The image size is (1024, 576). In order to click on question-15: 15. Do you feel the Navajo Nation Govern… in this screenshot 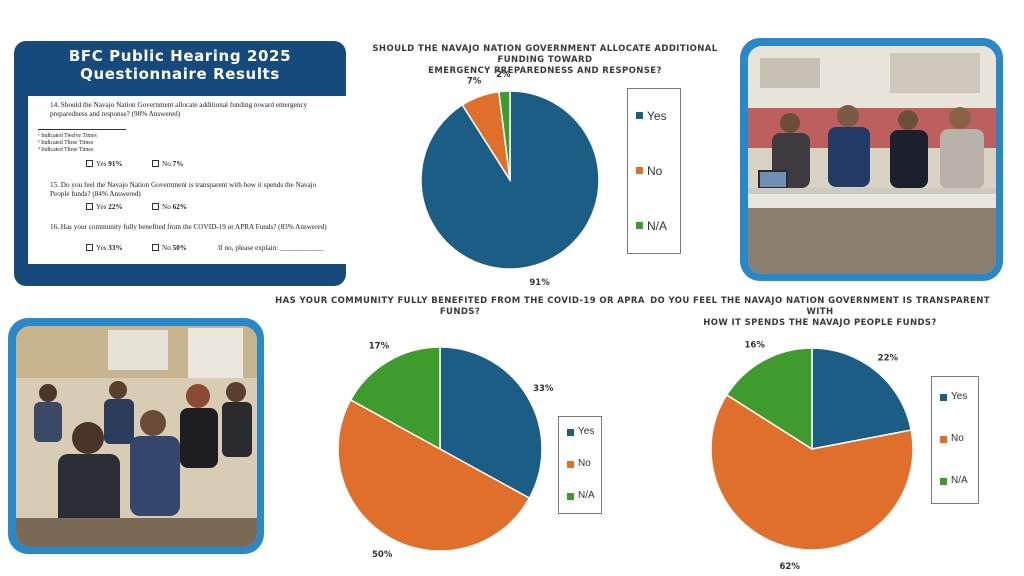, I will do `click(183, 189)`.